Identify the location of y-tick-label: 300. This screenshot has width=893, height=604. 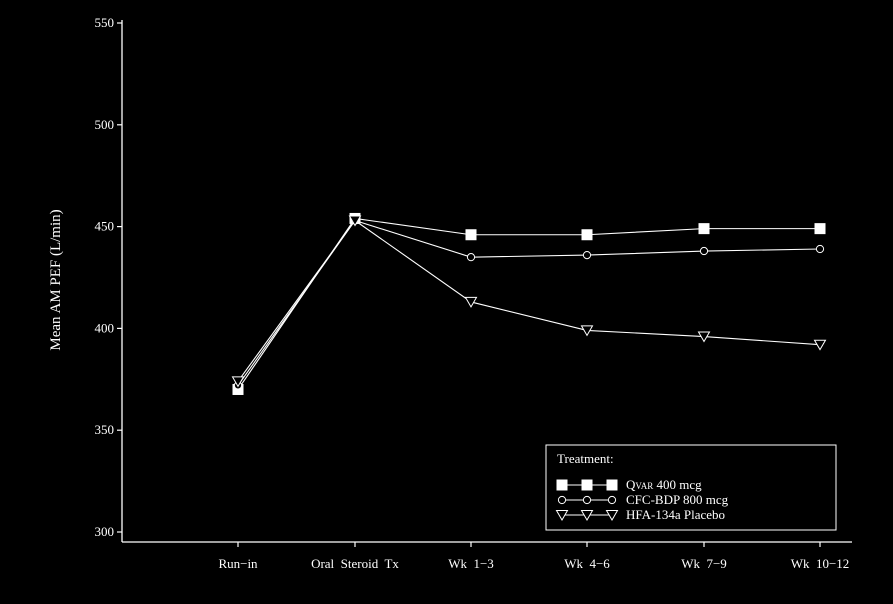
(105, 531).